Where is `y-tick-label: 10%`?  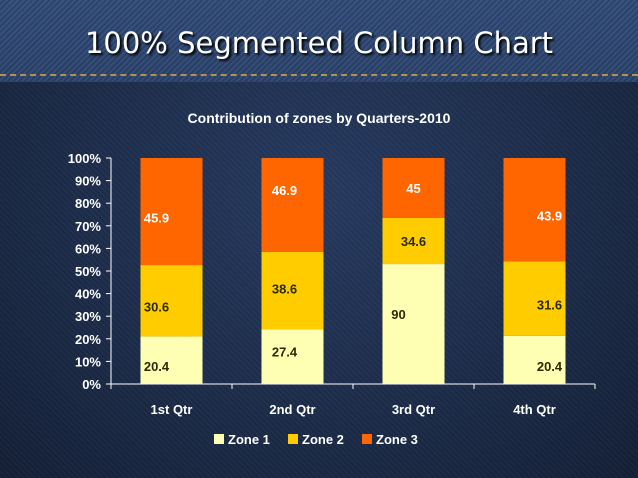 y-tick-label: 10% is located at coordinates (88, 361).